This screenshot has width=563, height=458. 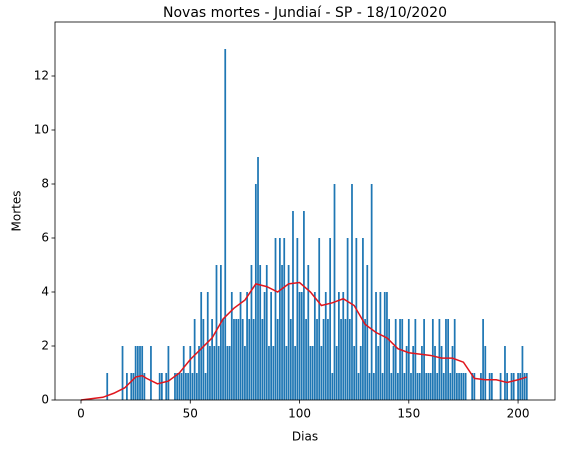 What do you see at coordinates (299, 414) in the screenshot?
I see `x-tick-label: 100` at bounding box center [299, 414].